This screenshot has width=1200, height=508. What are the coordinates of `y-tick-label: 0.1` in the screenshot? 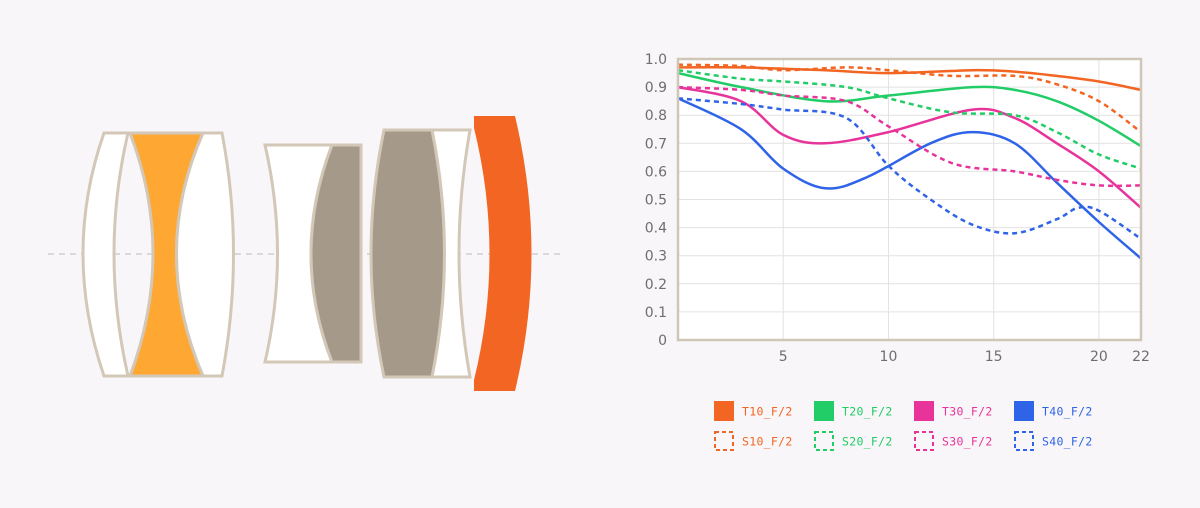 It's located at (656, 313).